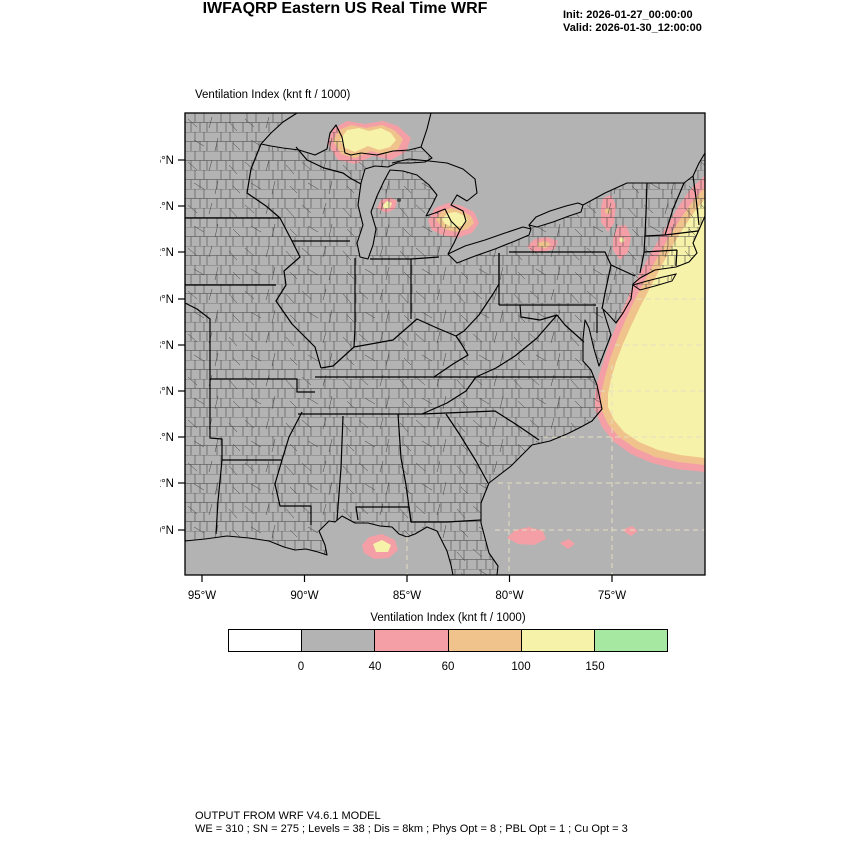 The width and height of the screenshot is (850, 850). I want to click on lake-ontario-outline, so click(556, 214).